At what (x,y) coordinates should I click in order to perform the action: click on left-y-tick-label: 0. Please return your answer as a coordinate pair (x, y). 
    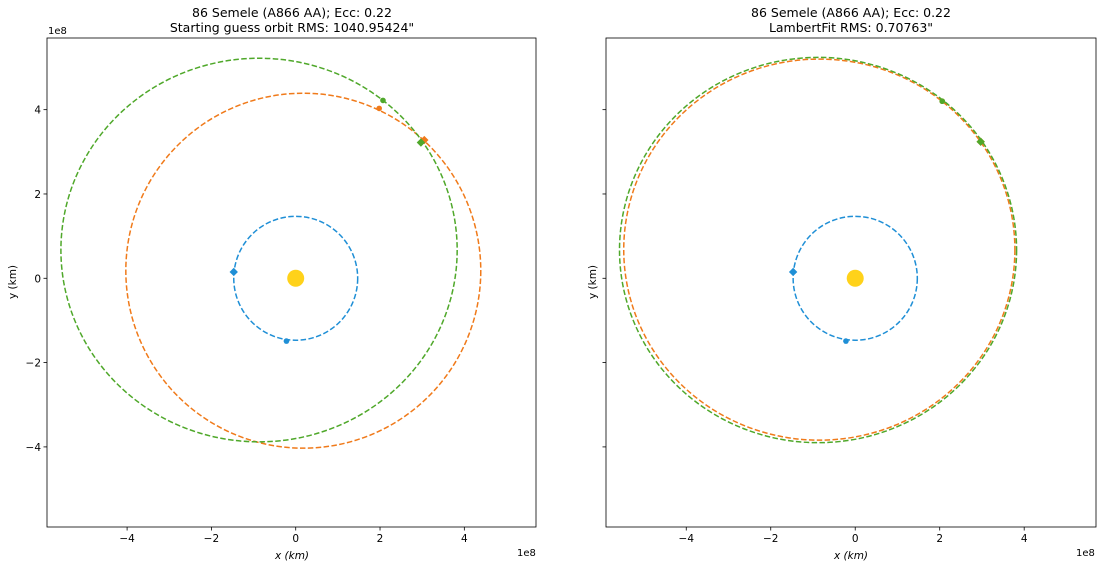
    Looking at the image, I should click on (37, 279).